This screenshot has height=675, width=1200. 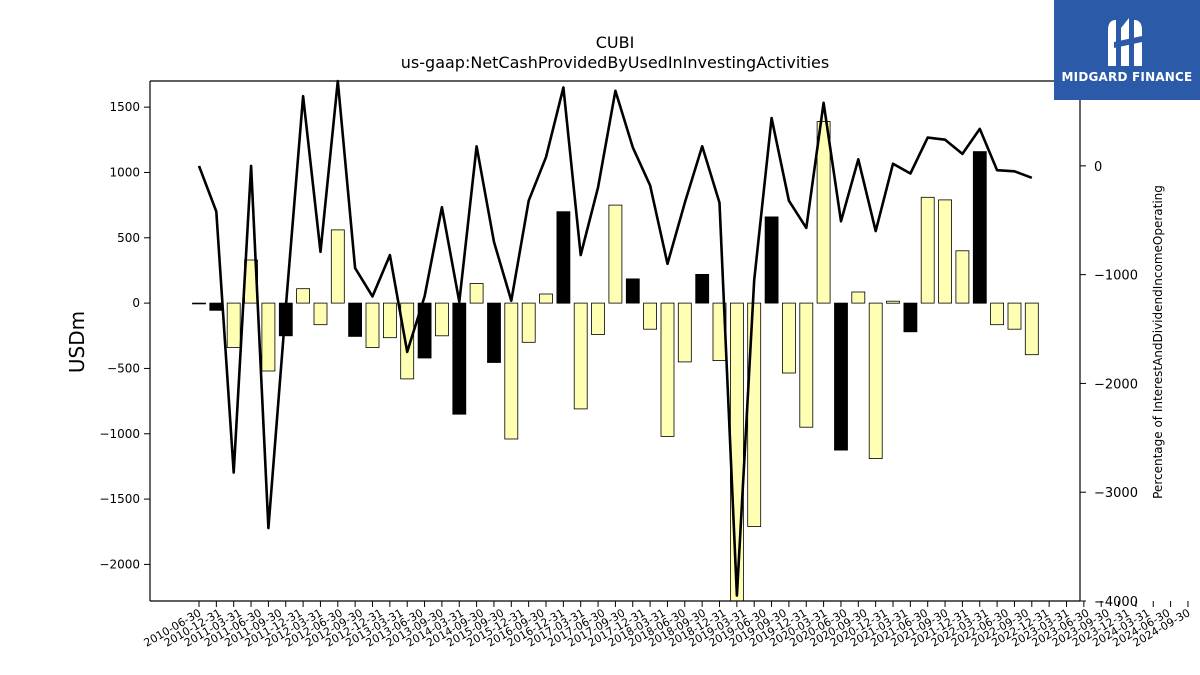 What do you see at coordinates (1125, 42) in the screenshot?
I see `logo-mark-icon` at bounding box center [1125, 42].